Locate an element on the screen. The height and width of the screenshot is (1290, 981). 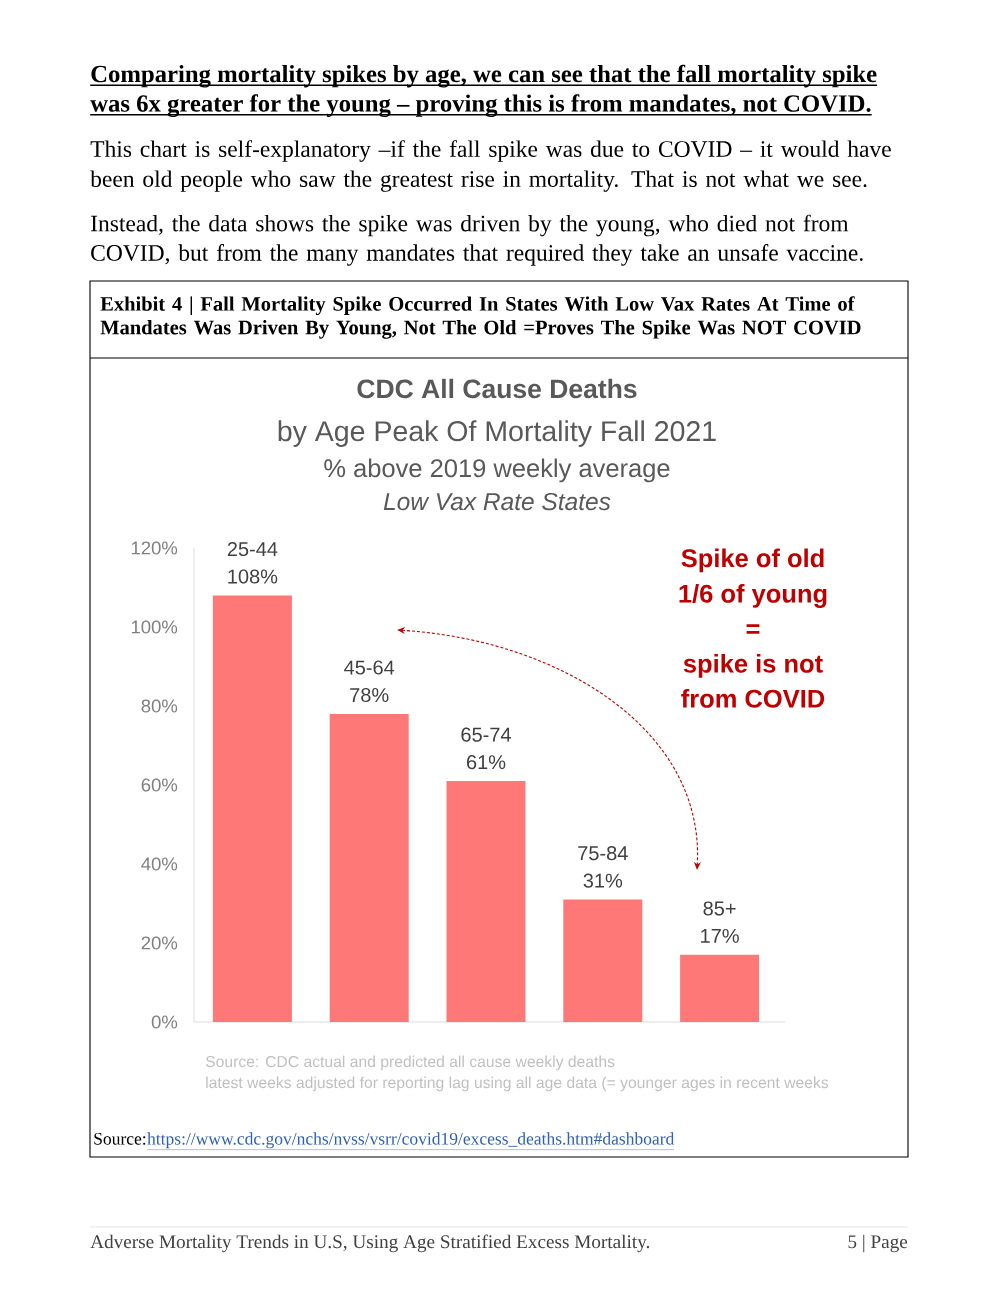
chart-subtitle: by Age Peak Of Mortality Fall 2021 is located at coordinates (497, 433).